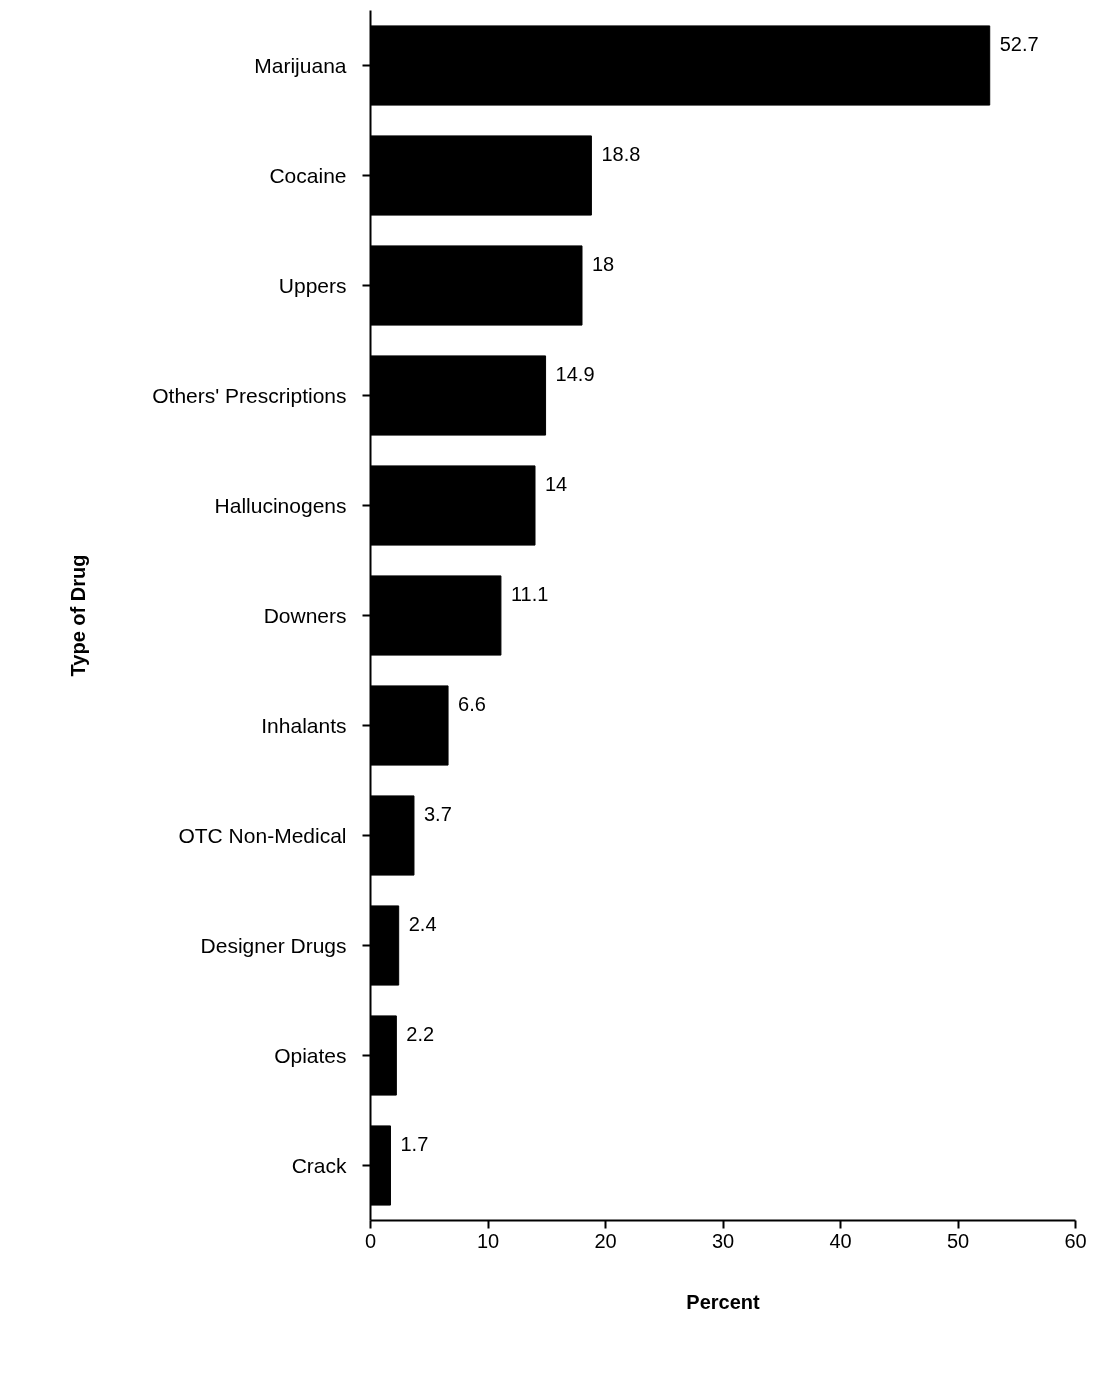  I want to click on data-label: 1.7, so click(414, 1143).